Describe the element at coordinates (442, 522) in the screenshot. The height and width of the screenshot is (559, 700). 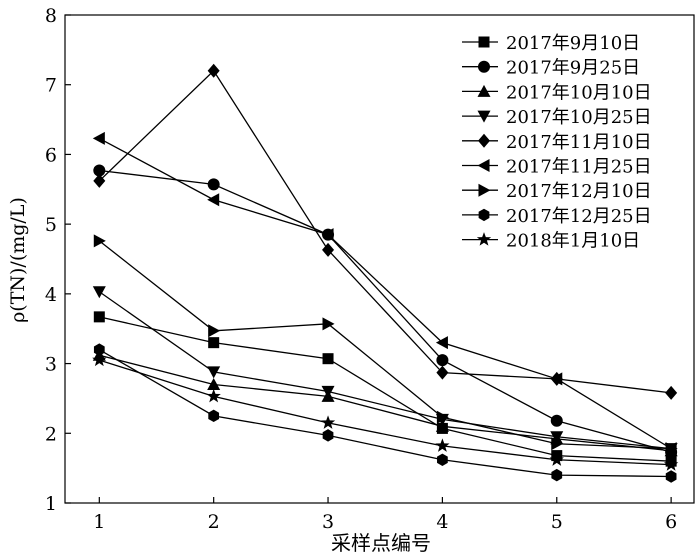
I see `x-tick-label: 4` at that location.